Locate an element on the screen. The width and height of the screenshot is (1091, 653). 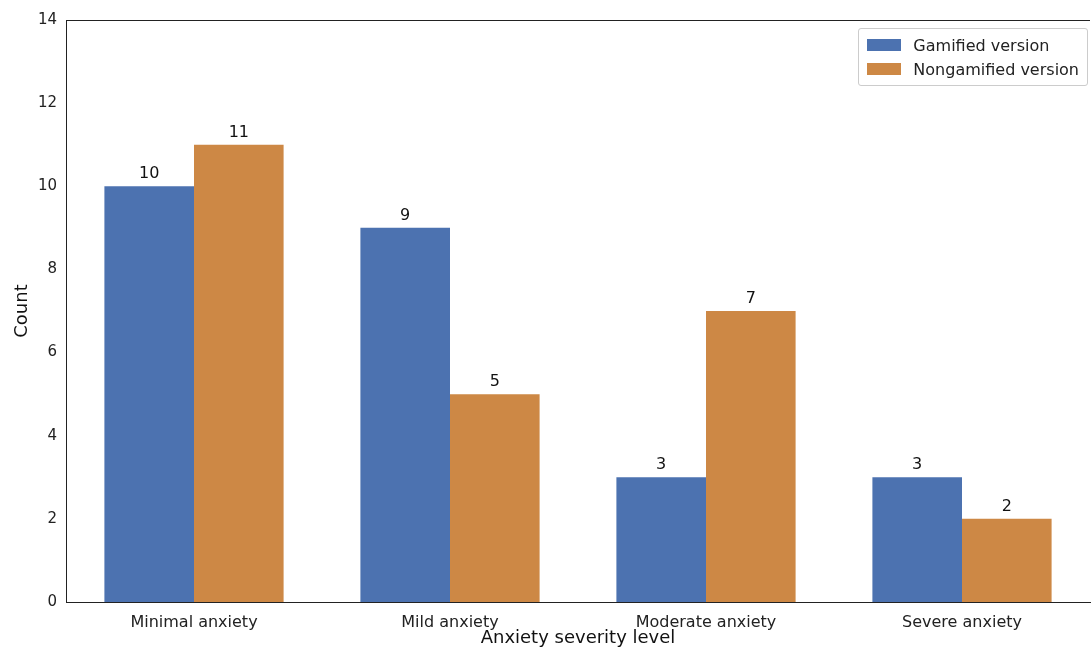
data-label: 11 is located at coordinates (238, 131).